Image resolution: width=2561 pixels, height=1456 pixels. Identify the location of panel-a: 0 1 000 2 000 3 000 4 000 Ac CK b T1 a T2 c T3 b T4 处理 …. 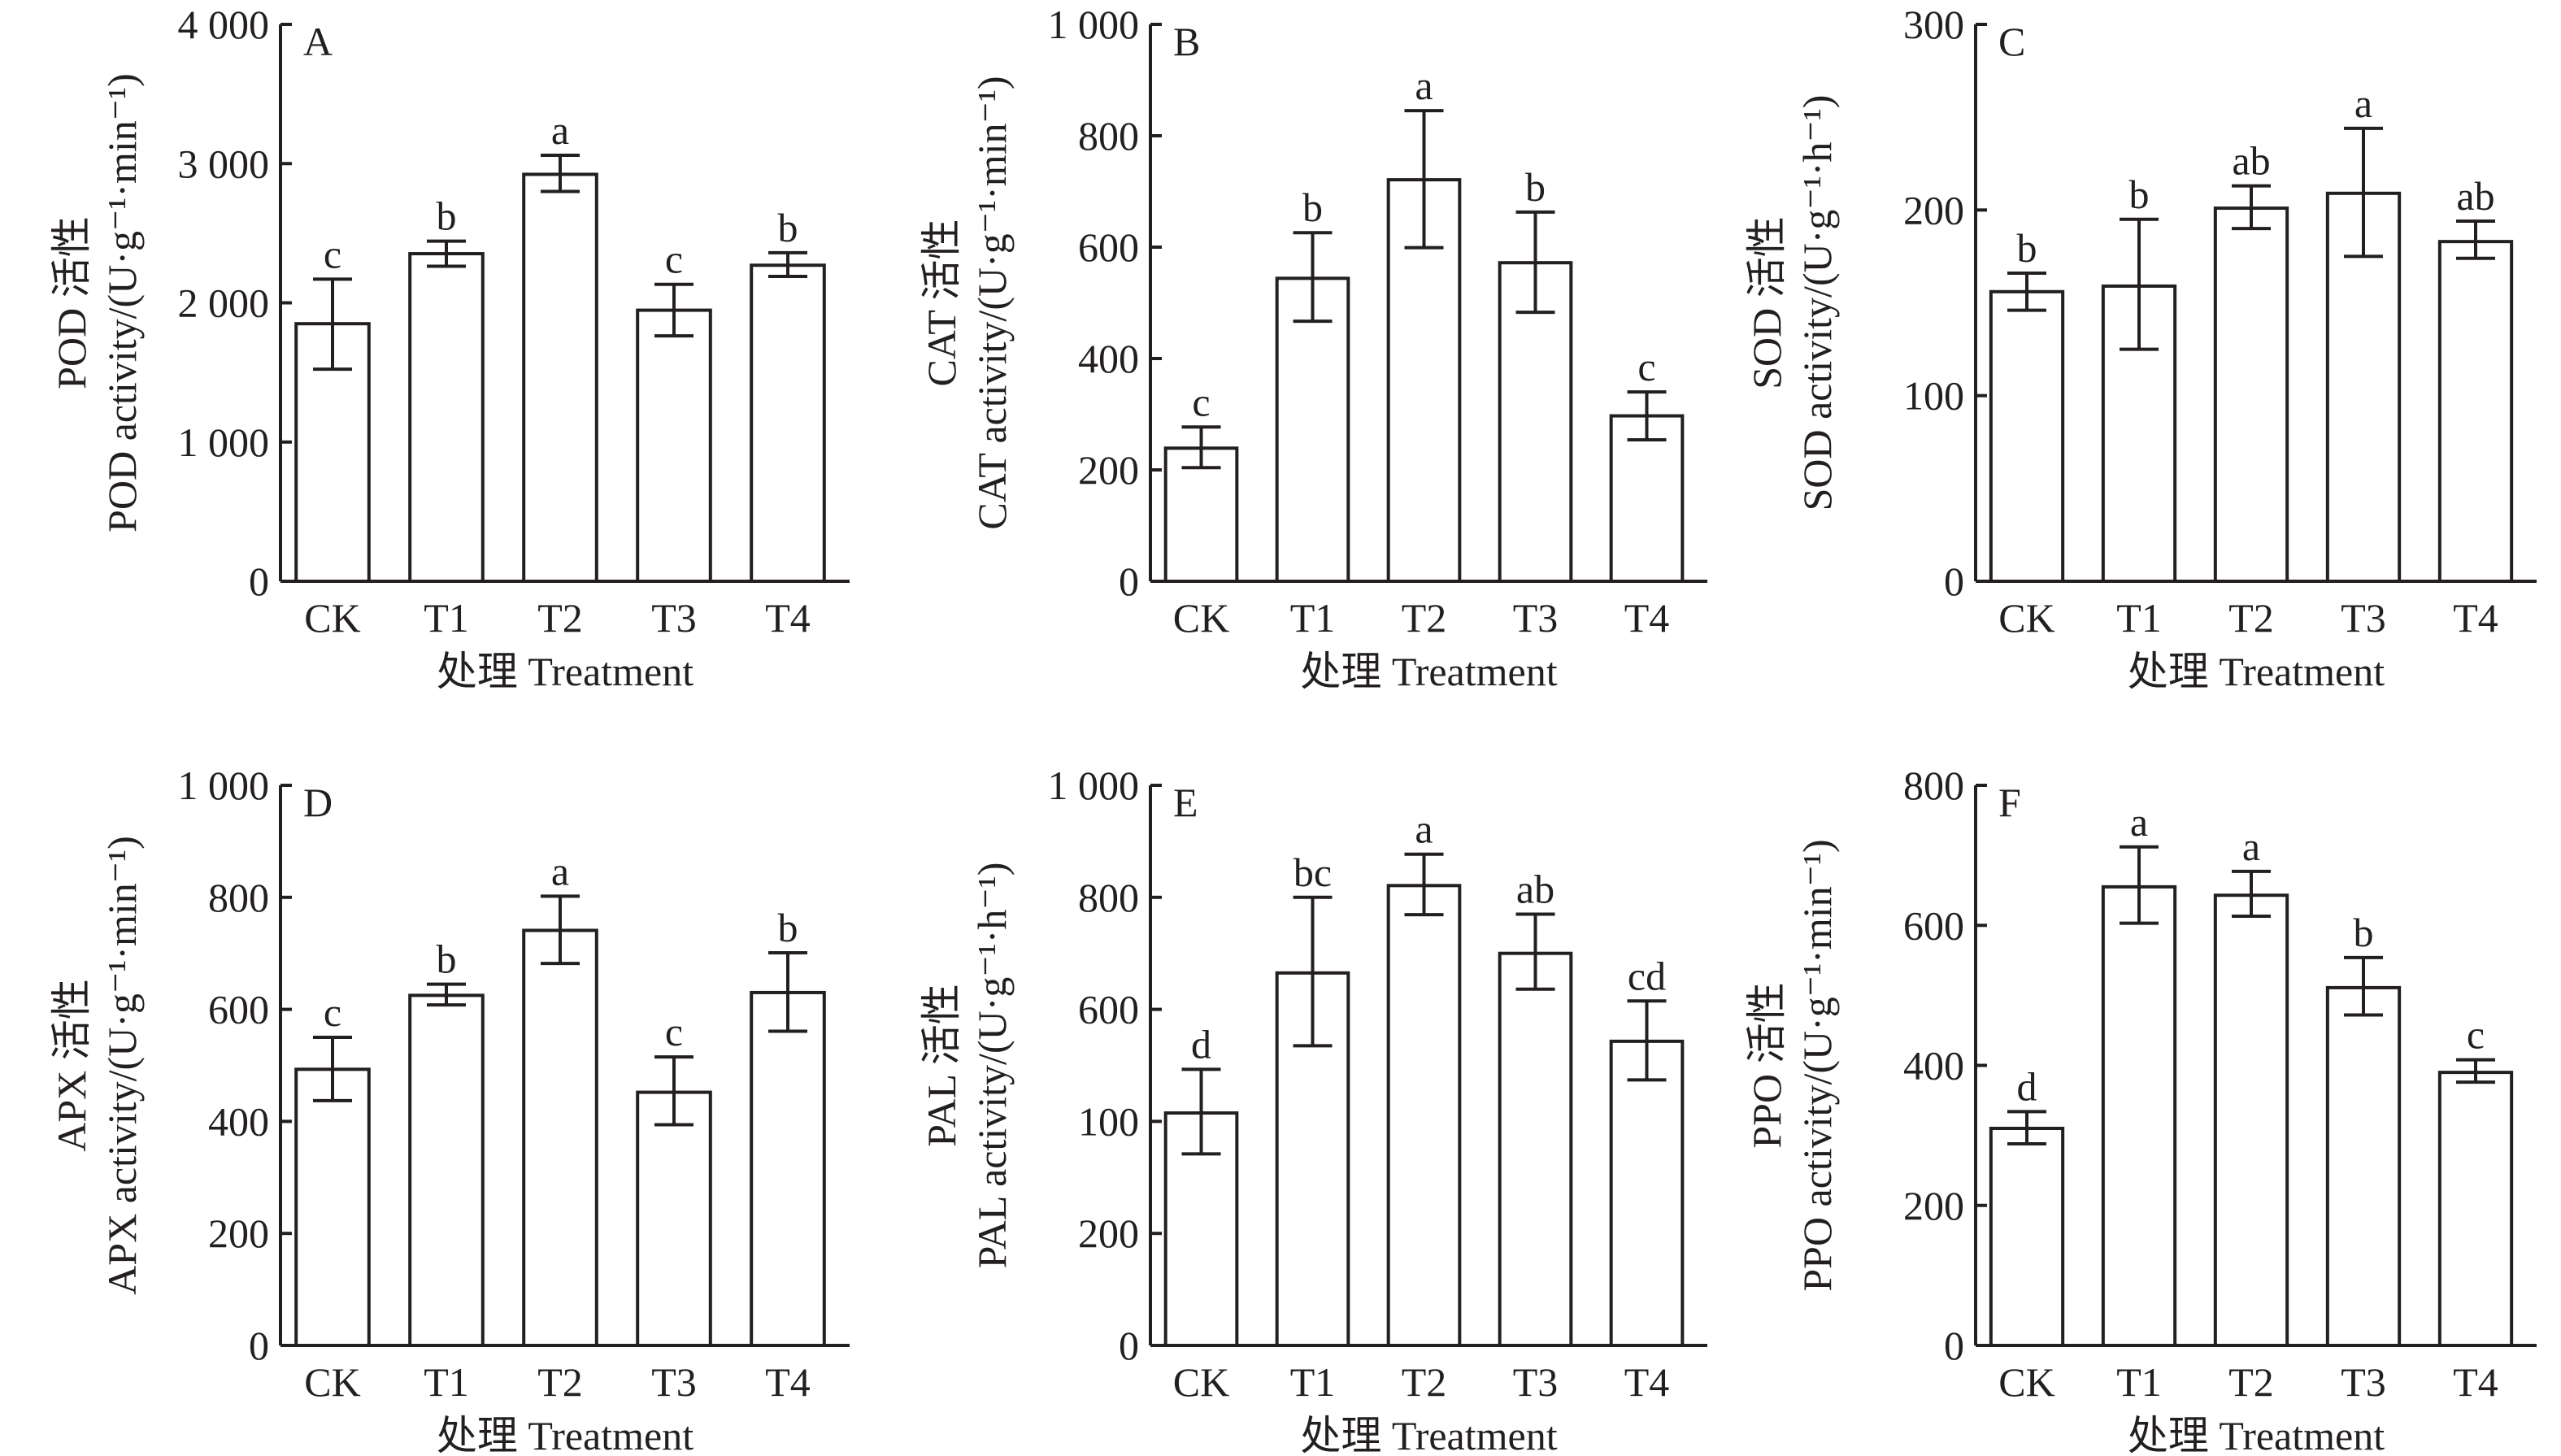
(449, 348).